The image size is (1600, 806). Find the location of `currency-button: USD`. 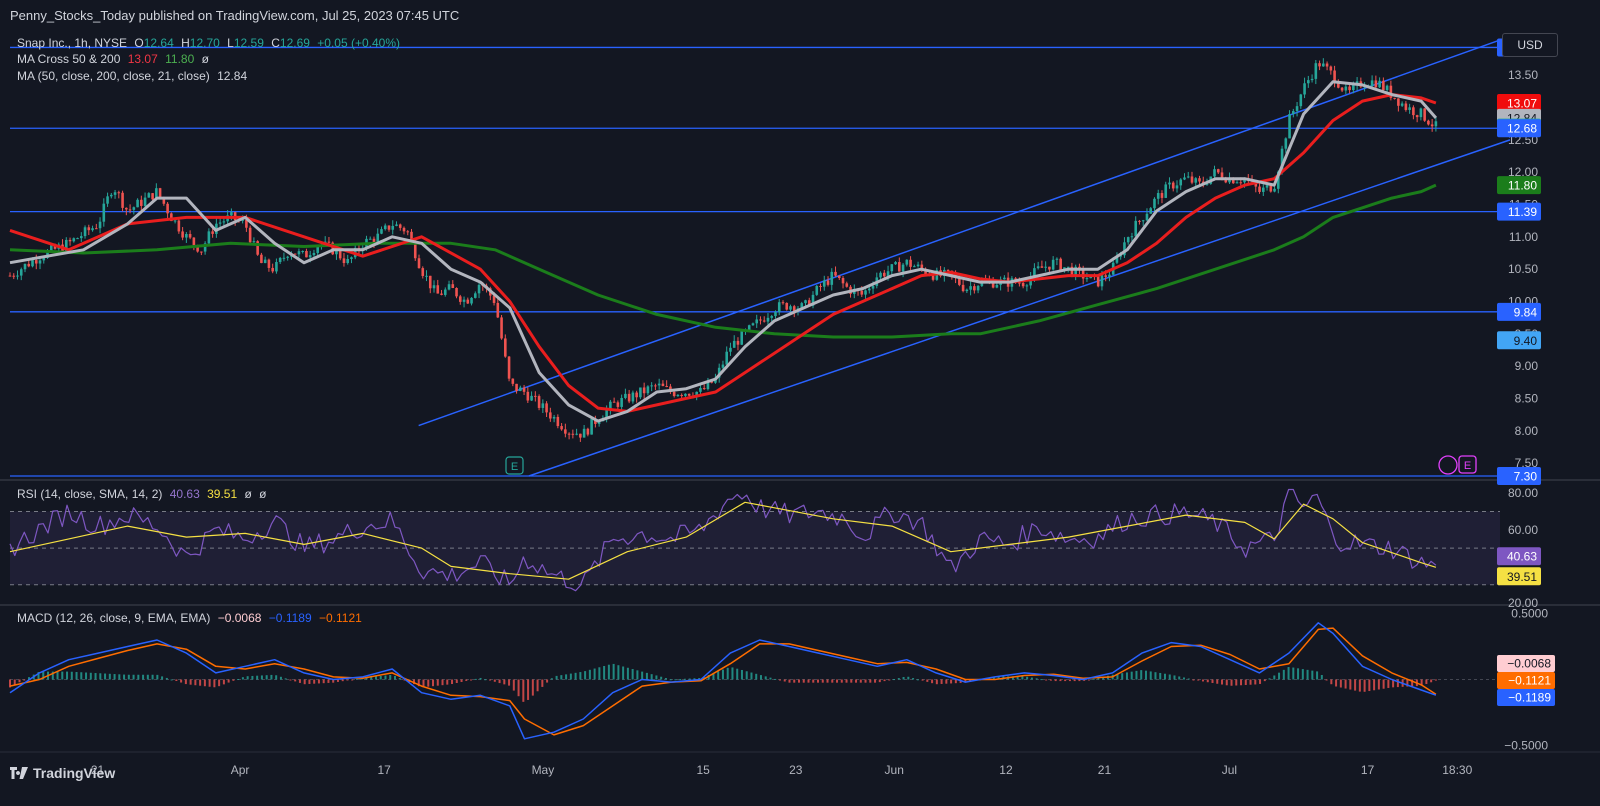

currency-button: USD is located at coordinates (1530, 45).